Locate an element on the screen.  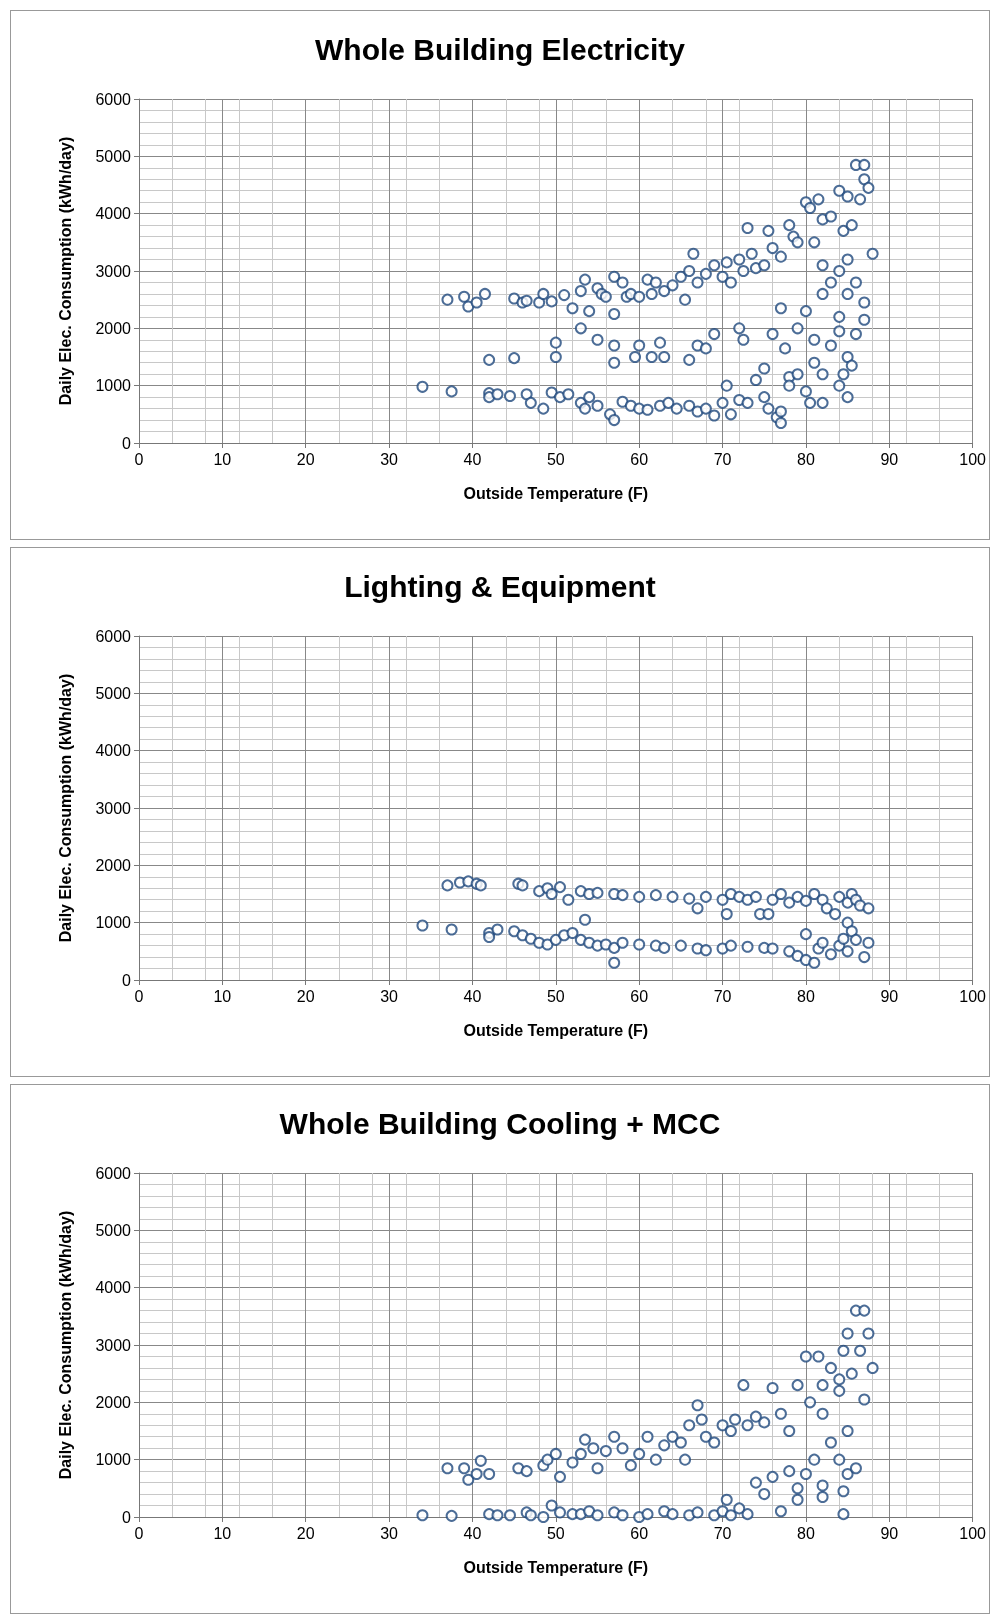
chart-title: Whole Building Cooling + MCC is located at coordinates (500, 1123).